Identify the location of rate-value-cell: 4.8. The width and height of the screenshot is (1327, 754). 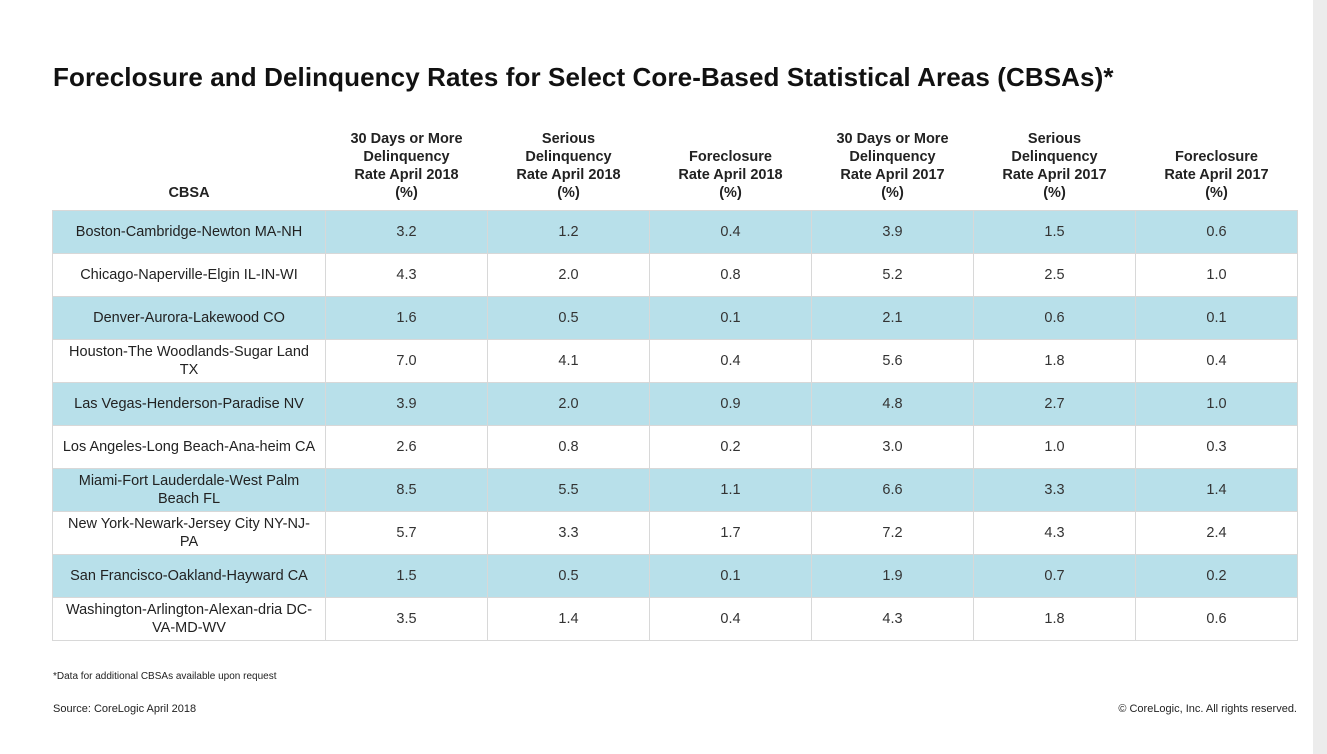
(892, 403).